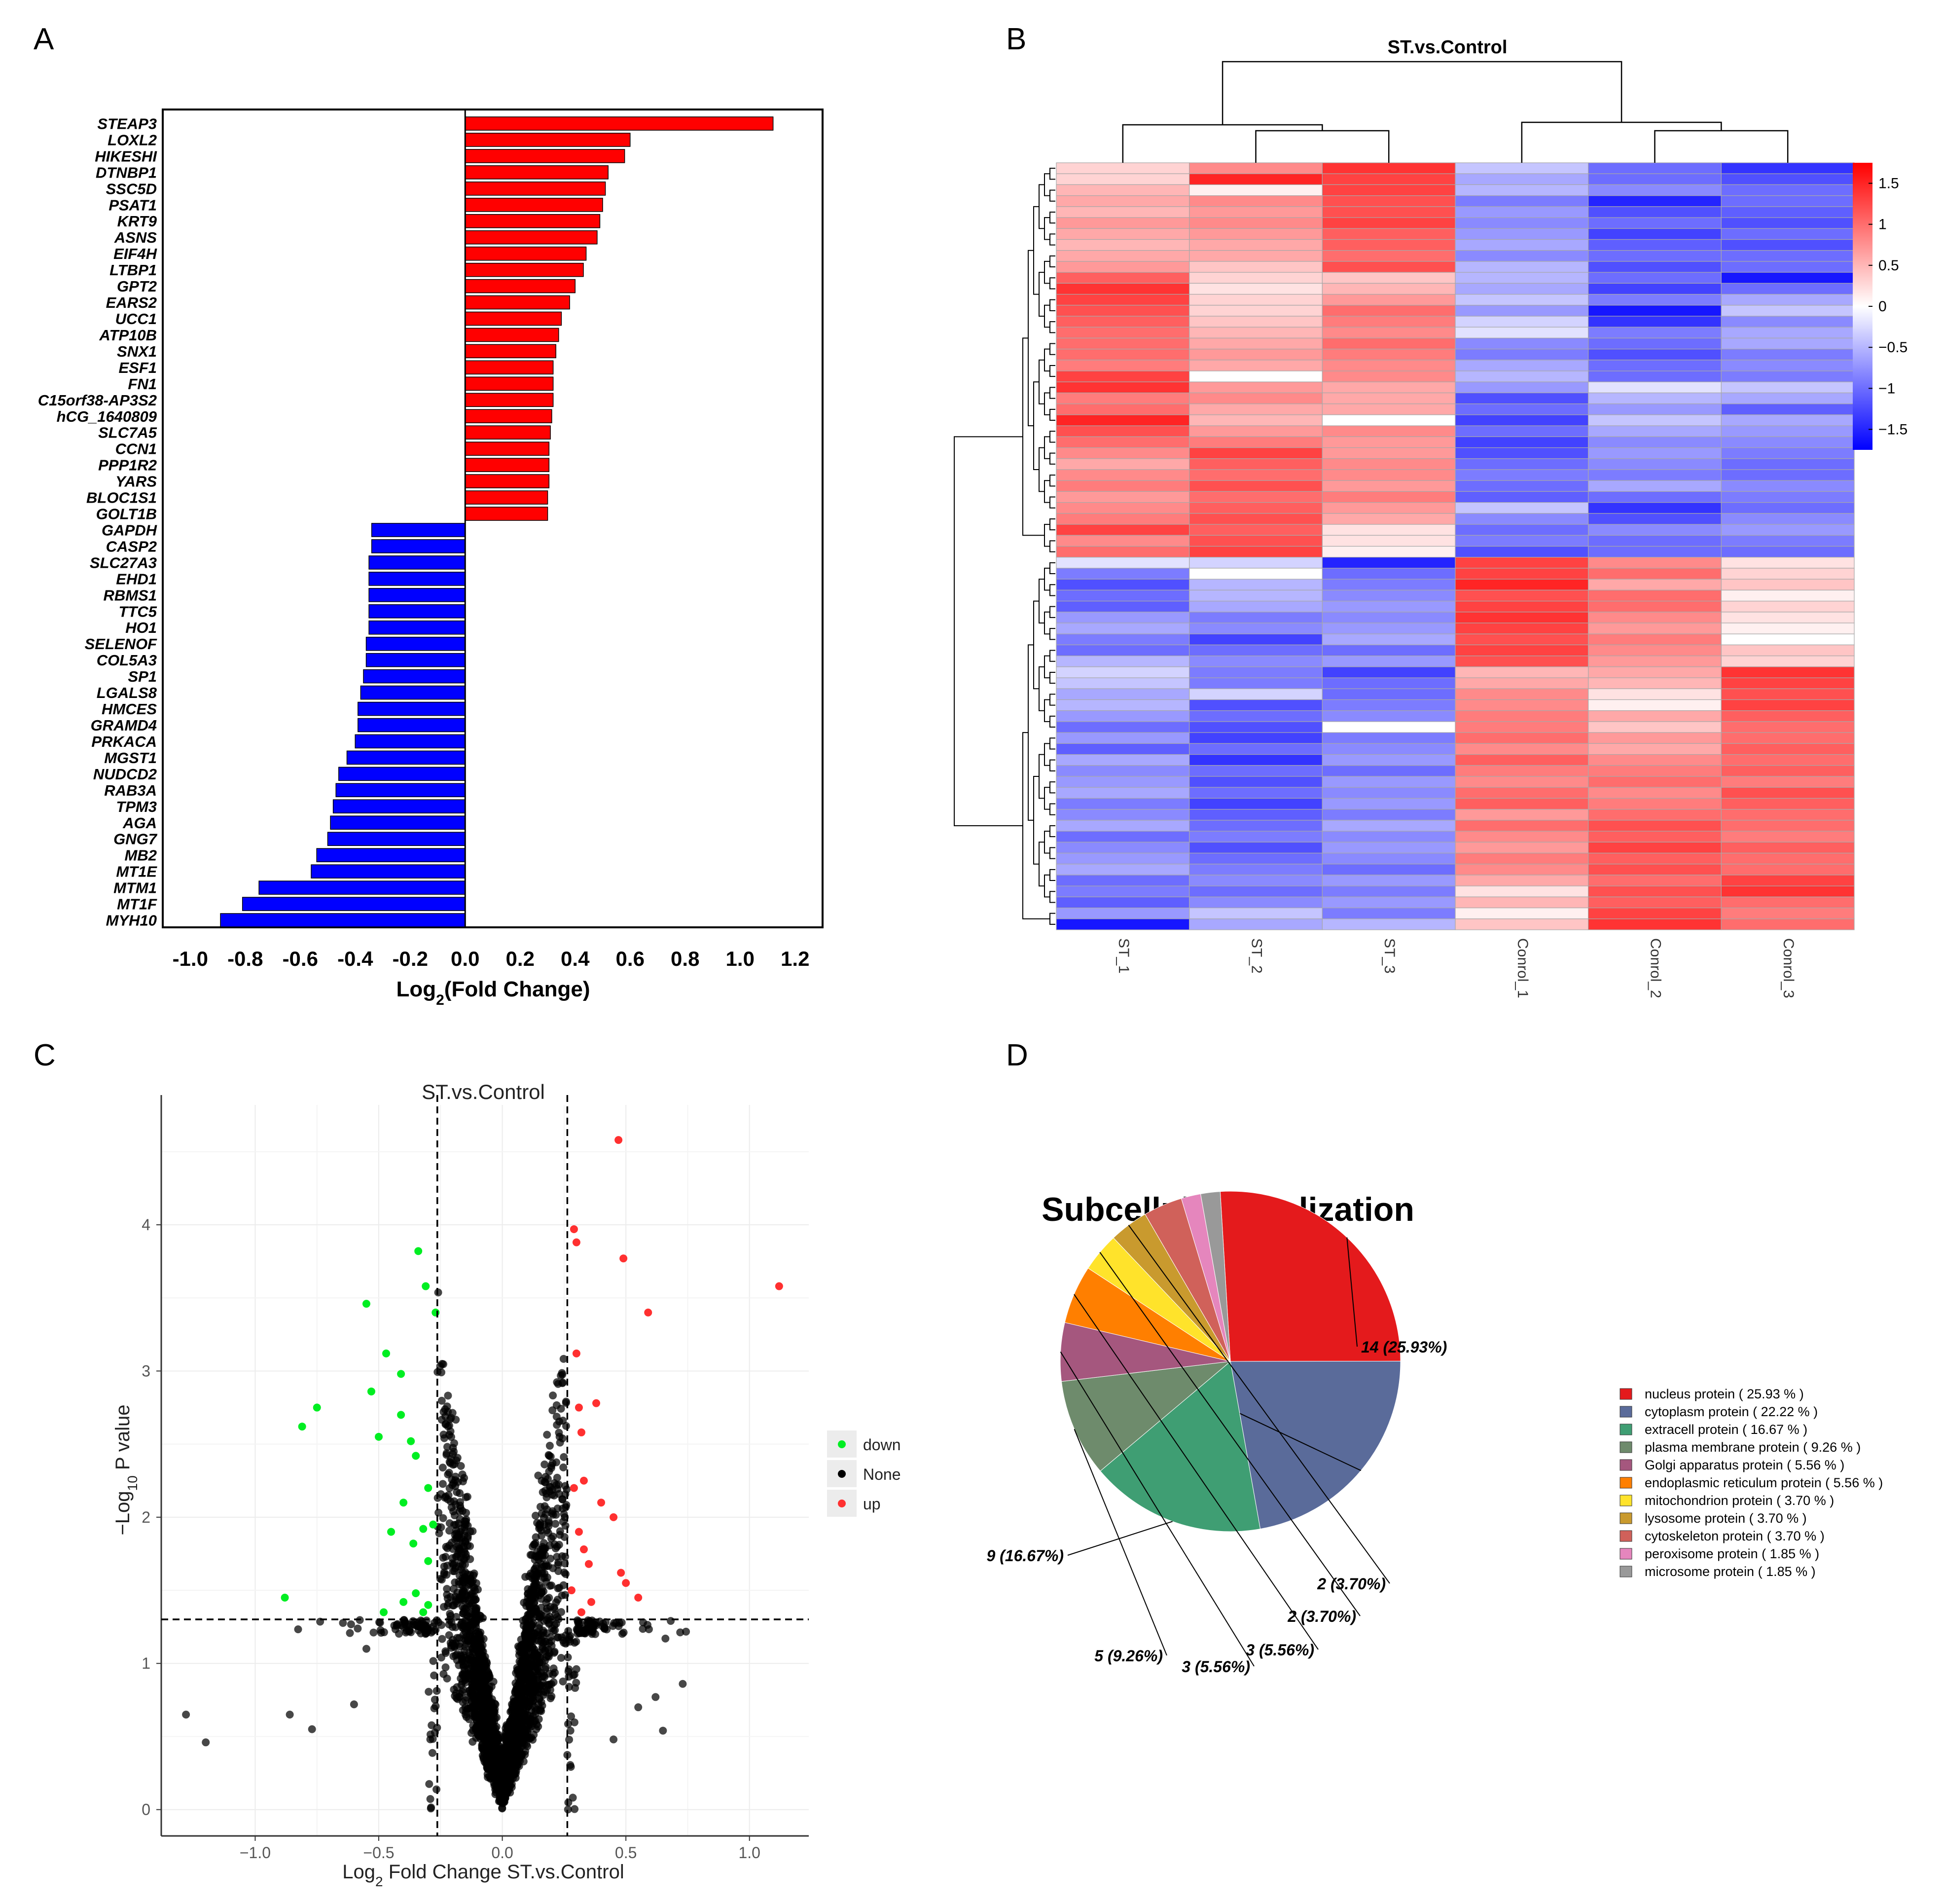 Image resolution: width=1944 pixels, height=1904 pixels. Describe the element at coordinates (1626, 1447) in the screenshot. I see `pie-legend-key-plasma-membrane-protein` at that location.